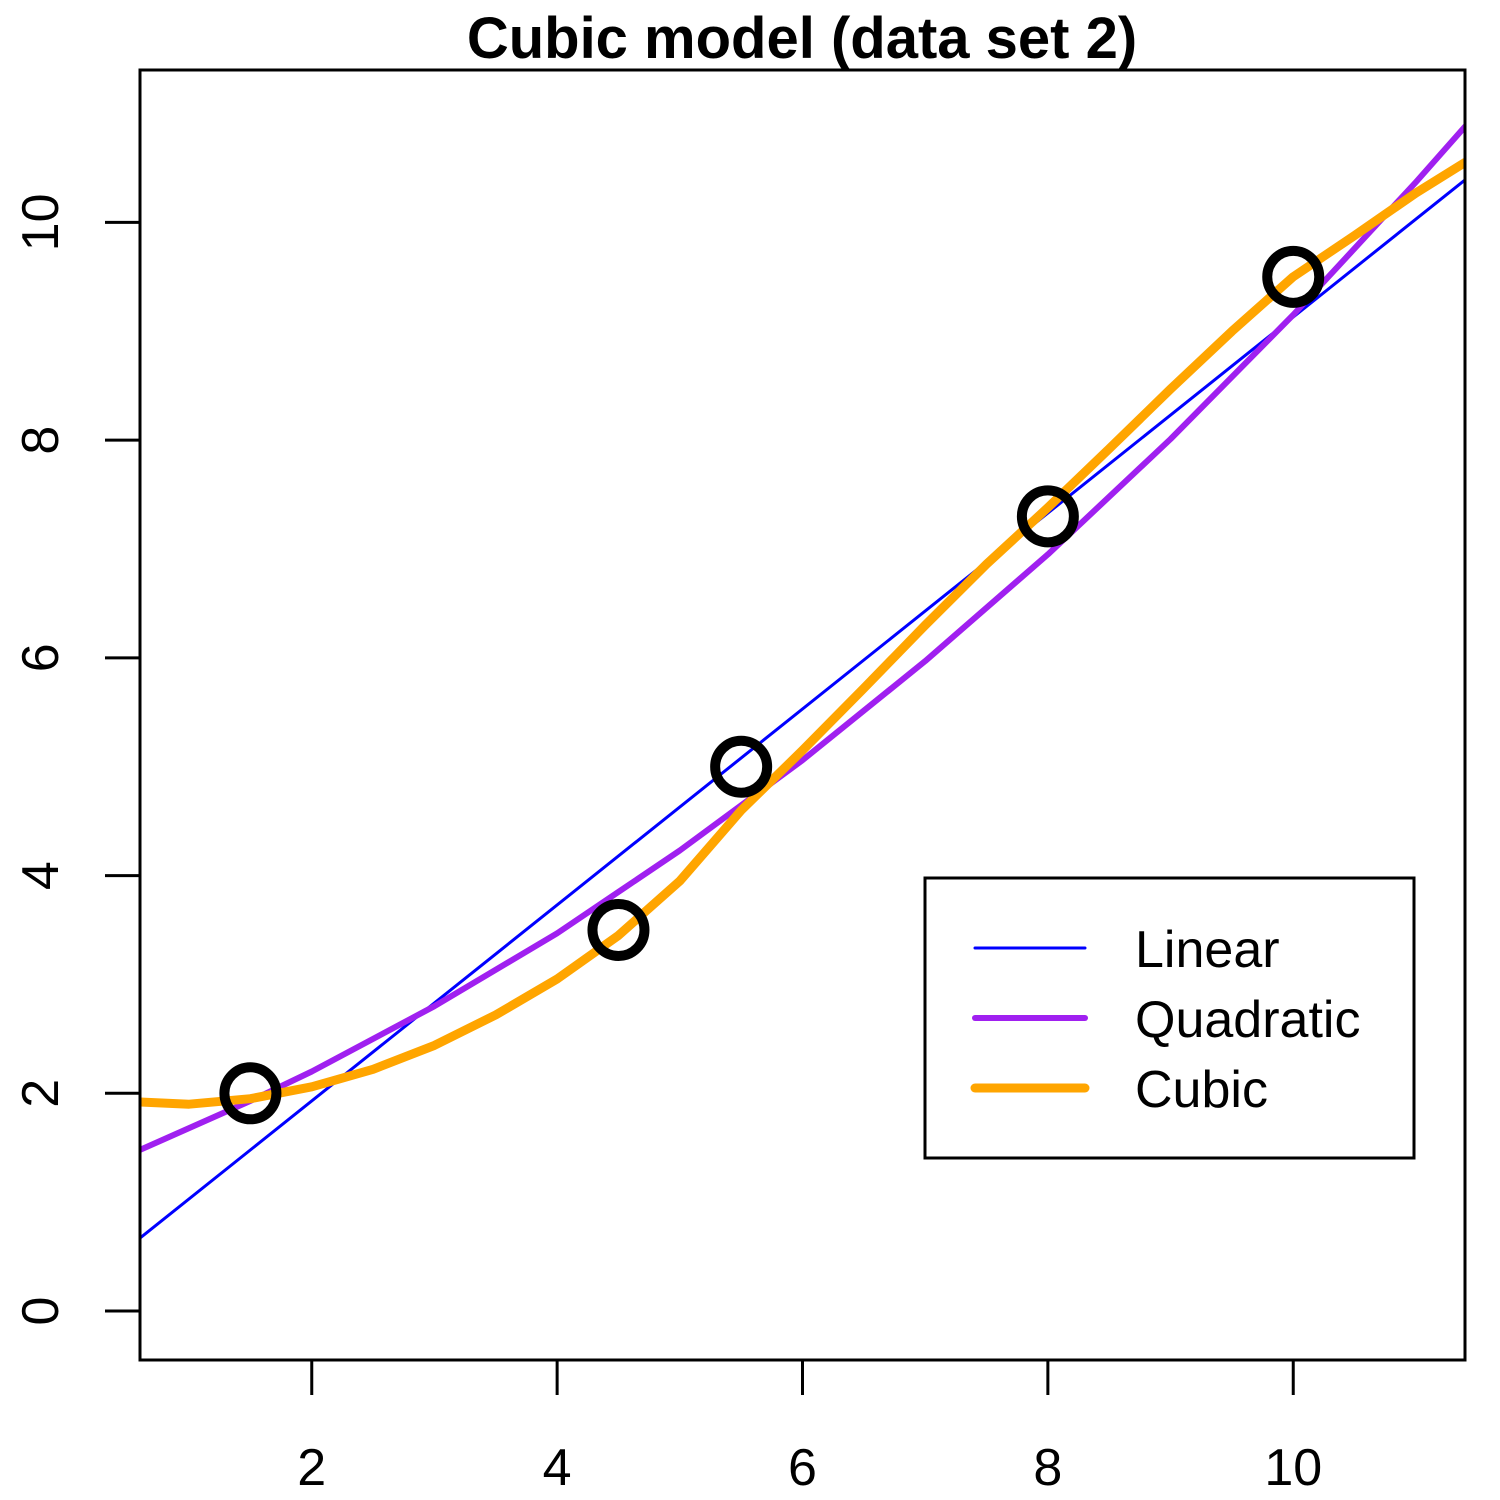 The height and width of the screenshot is (1500, 1500). I want to click on legend: Linear Quadratic Cubic, so click(1169, 1018).